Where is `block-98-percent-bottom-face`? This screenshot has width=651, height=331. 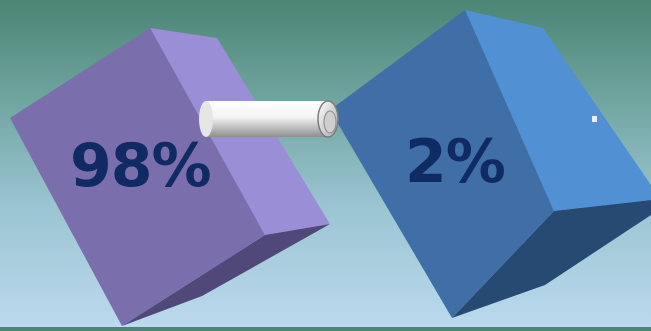 block-98-percent-bottom-face is located at coordinates (226, 275).